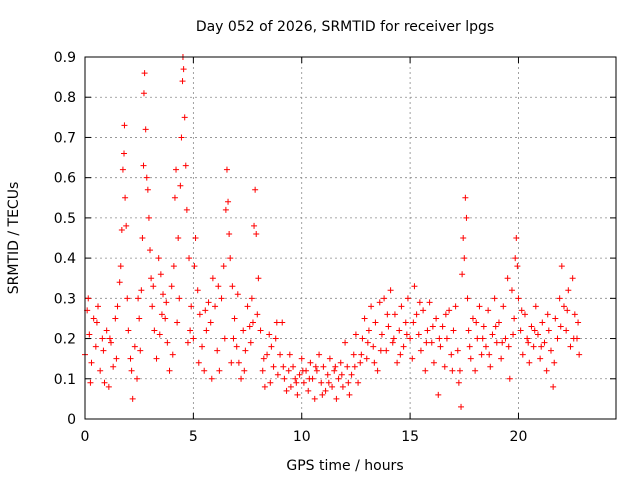 Image resolution: width=640 pixels, height=480 pixels. What do you see at coordinates (65, 179) in the screenshot?
I see `y-tick-label: 0.6` at bounding box center [65, 179].